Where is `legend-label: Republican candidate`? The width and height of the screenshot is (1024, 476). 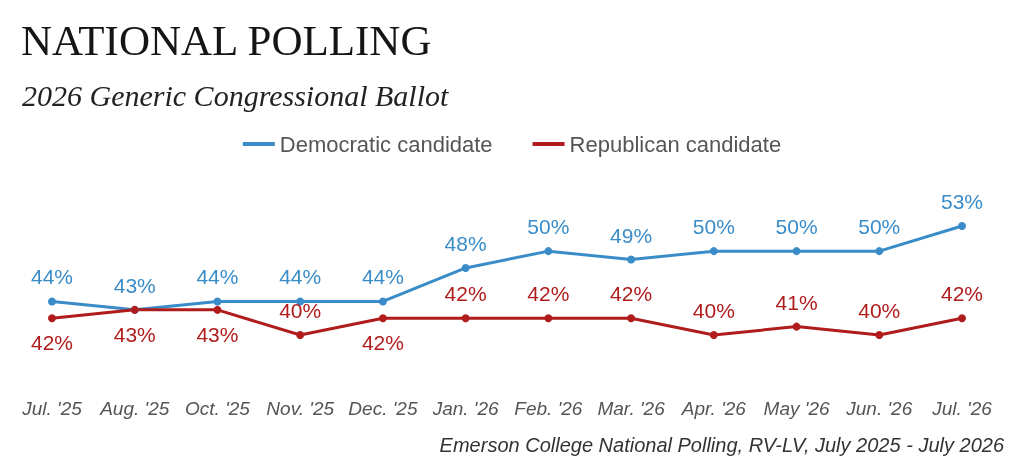
legend-label: Republican candidate is located at coordinates (675, 144).